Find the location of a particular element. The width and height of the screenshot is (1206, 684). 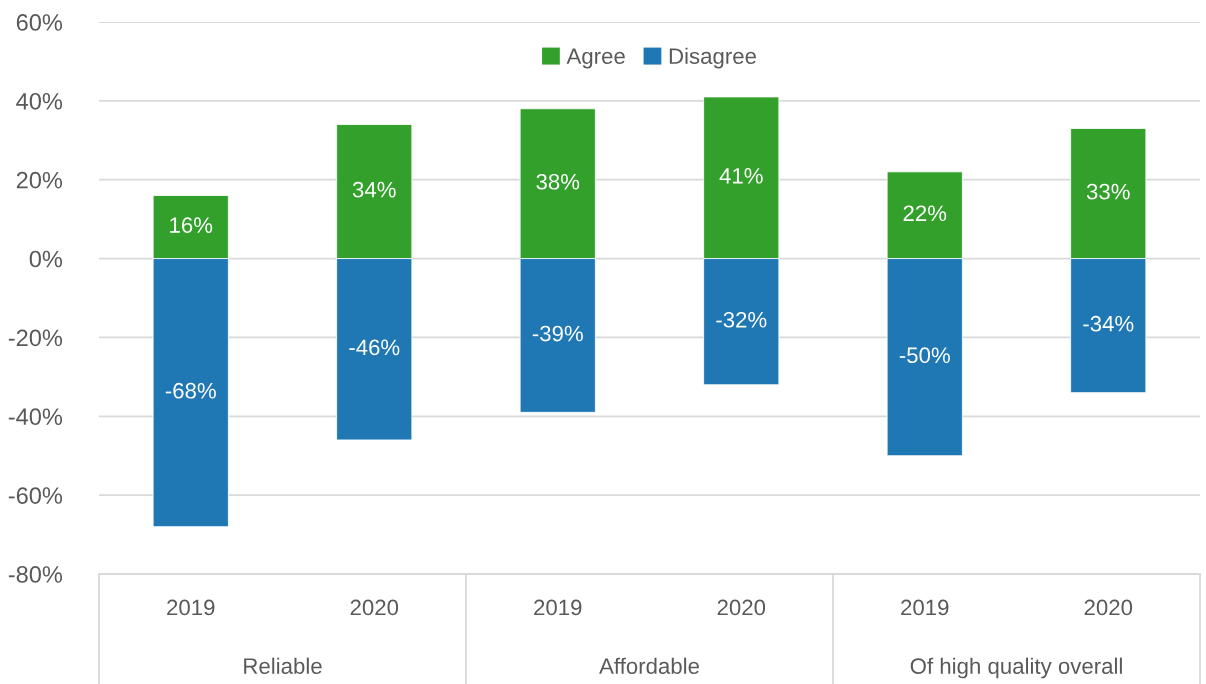

legend-label: Agree is located at coordinates (595, 58).